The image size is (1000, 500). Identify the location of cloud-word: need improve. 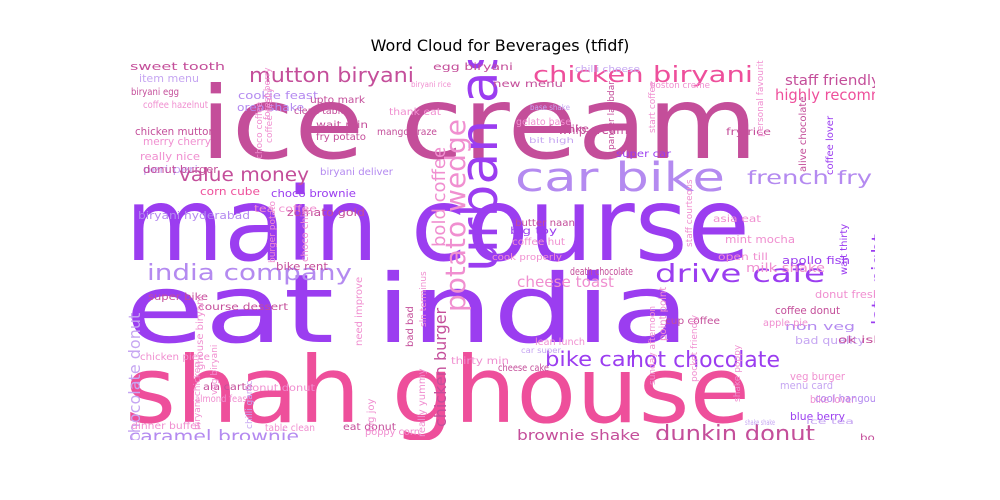
(359, 311).